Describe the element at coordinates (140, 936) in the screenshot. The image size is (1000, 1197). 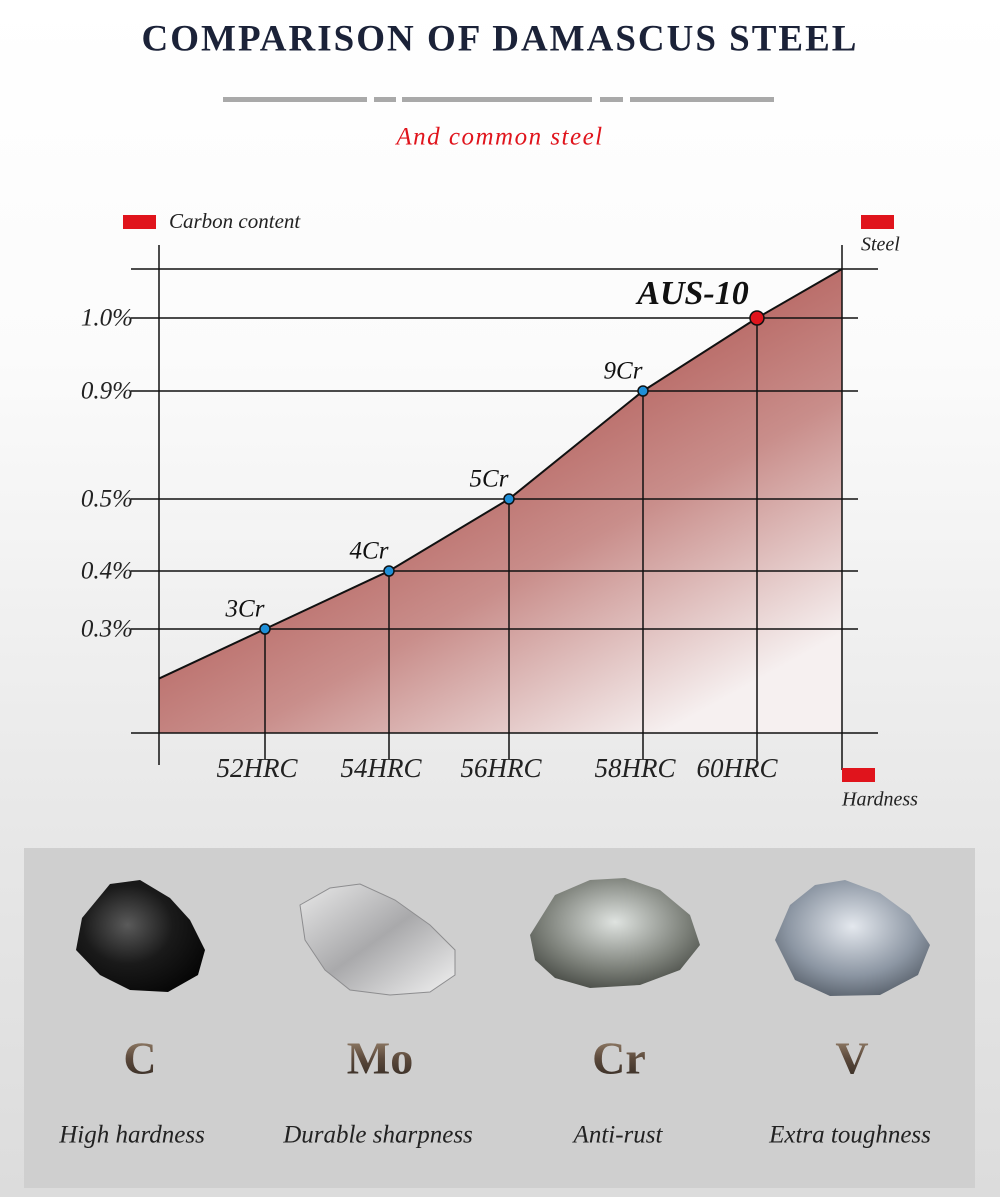
I see `carbon-icon` at that location.